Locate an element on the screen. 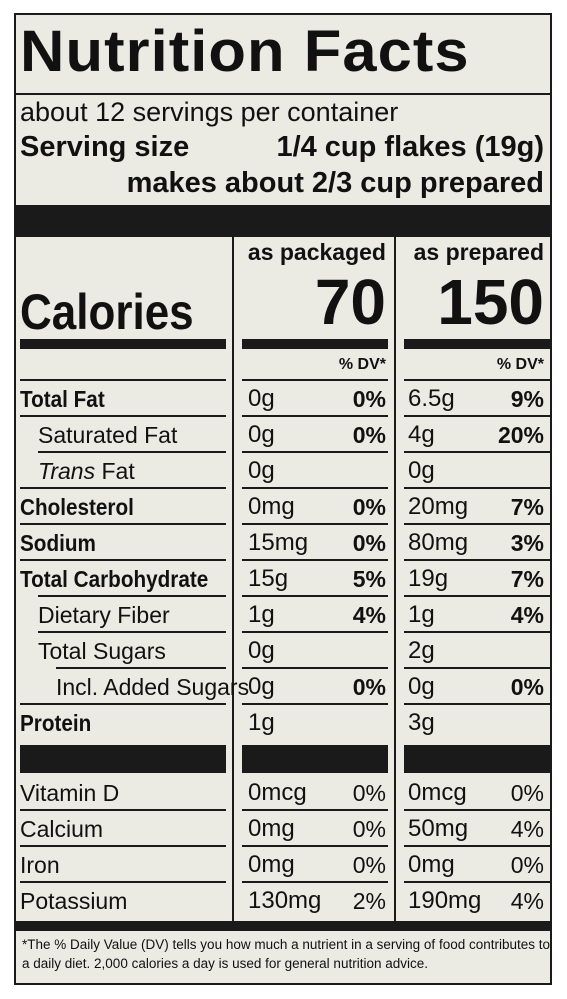  nutrient-name: Incl. Added Sugars is located at coordinates (153, 687).